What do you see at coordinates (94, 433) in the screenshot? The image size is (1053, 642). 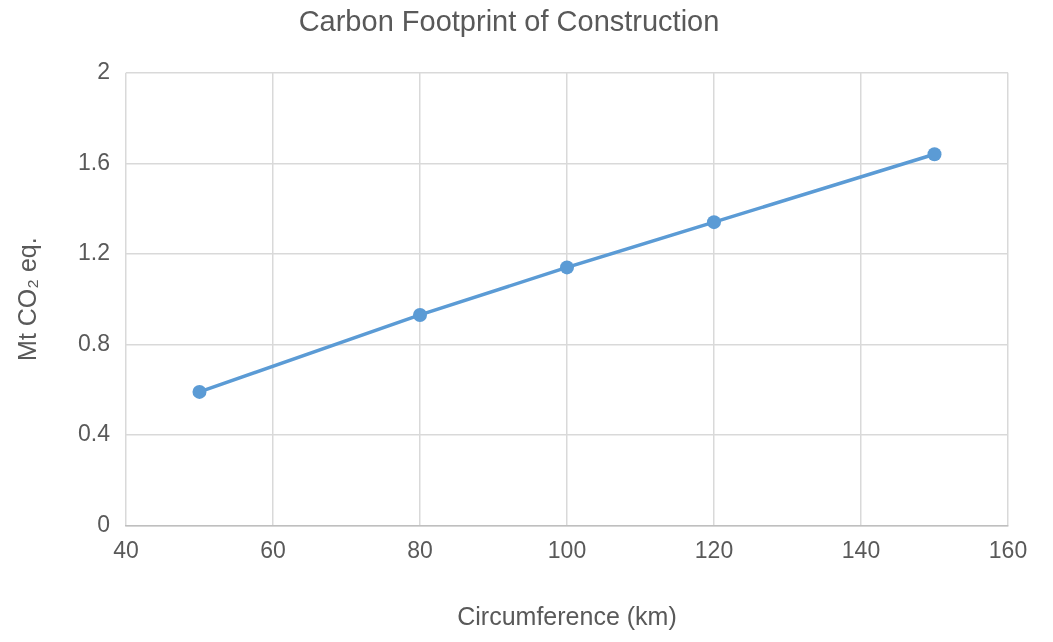 I see `y-tick-label: 0.4` at bounding box center [94, 433].